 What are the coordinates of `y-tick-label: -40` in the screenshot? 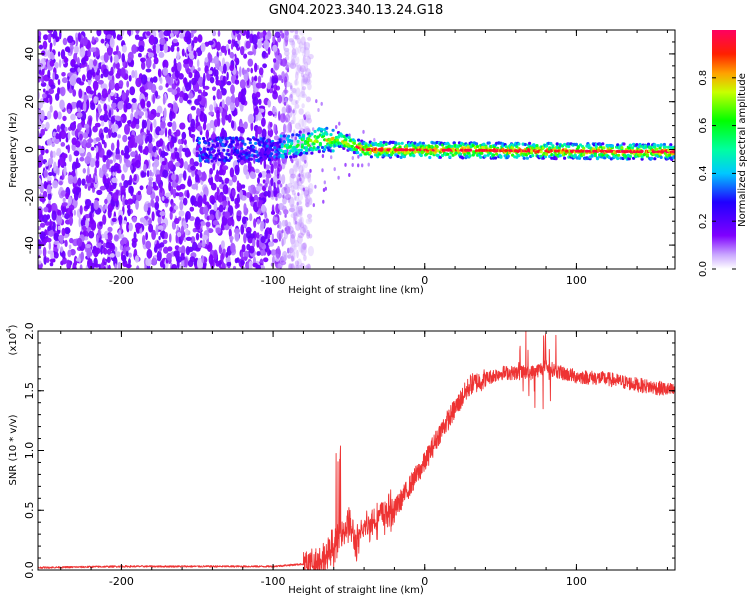 It's located at (29, 245).